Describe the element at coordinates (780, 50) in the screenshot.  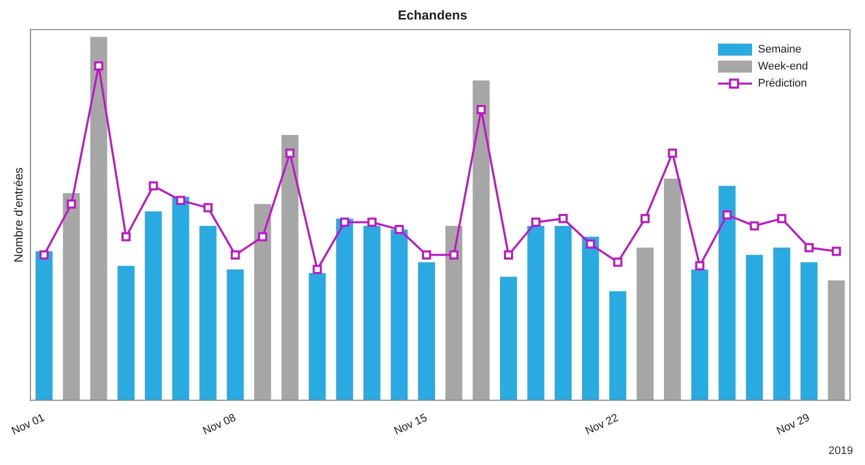
I see `legend-label: Semaine` at that location.